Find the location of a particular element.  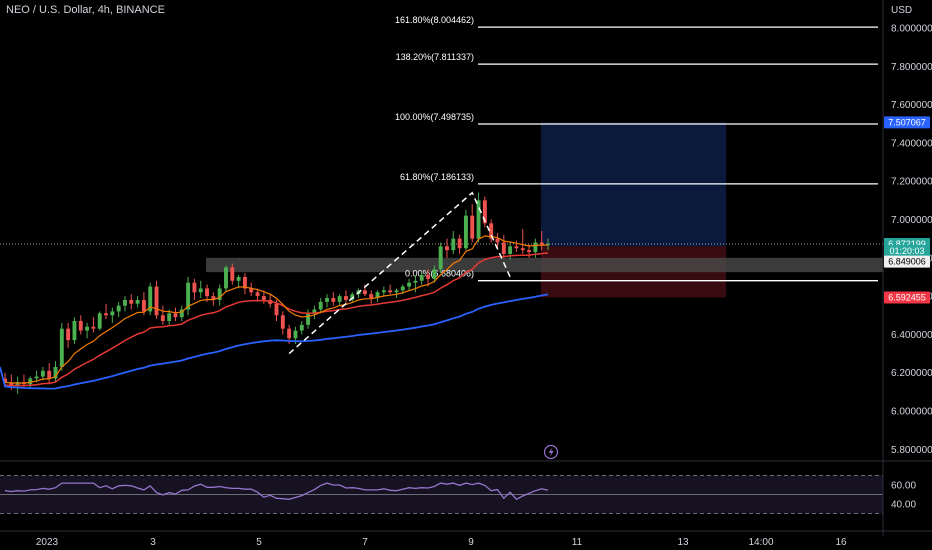

price-tick-label: 7.600000 is located at coordinates (911, 105).